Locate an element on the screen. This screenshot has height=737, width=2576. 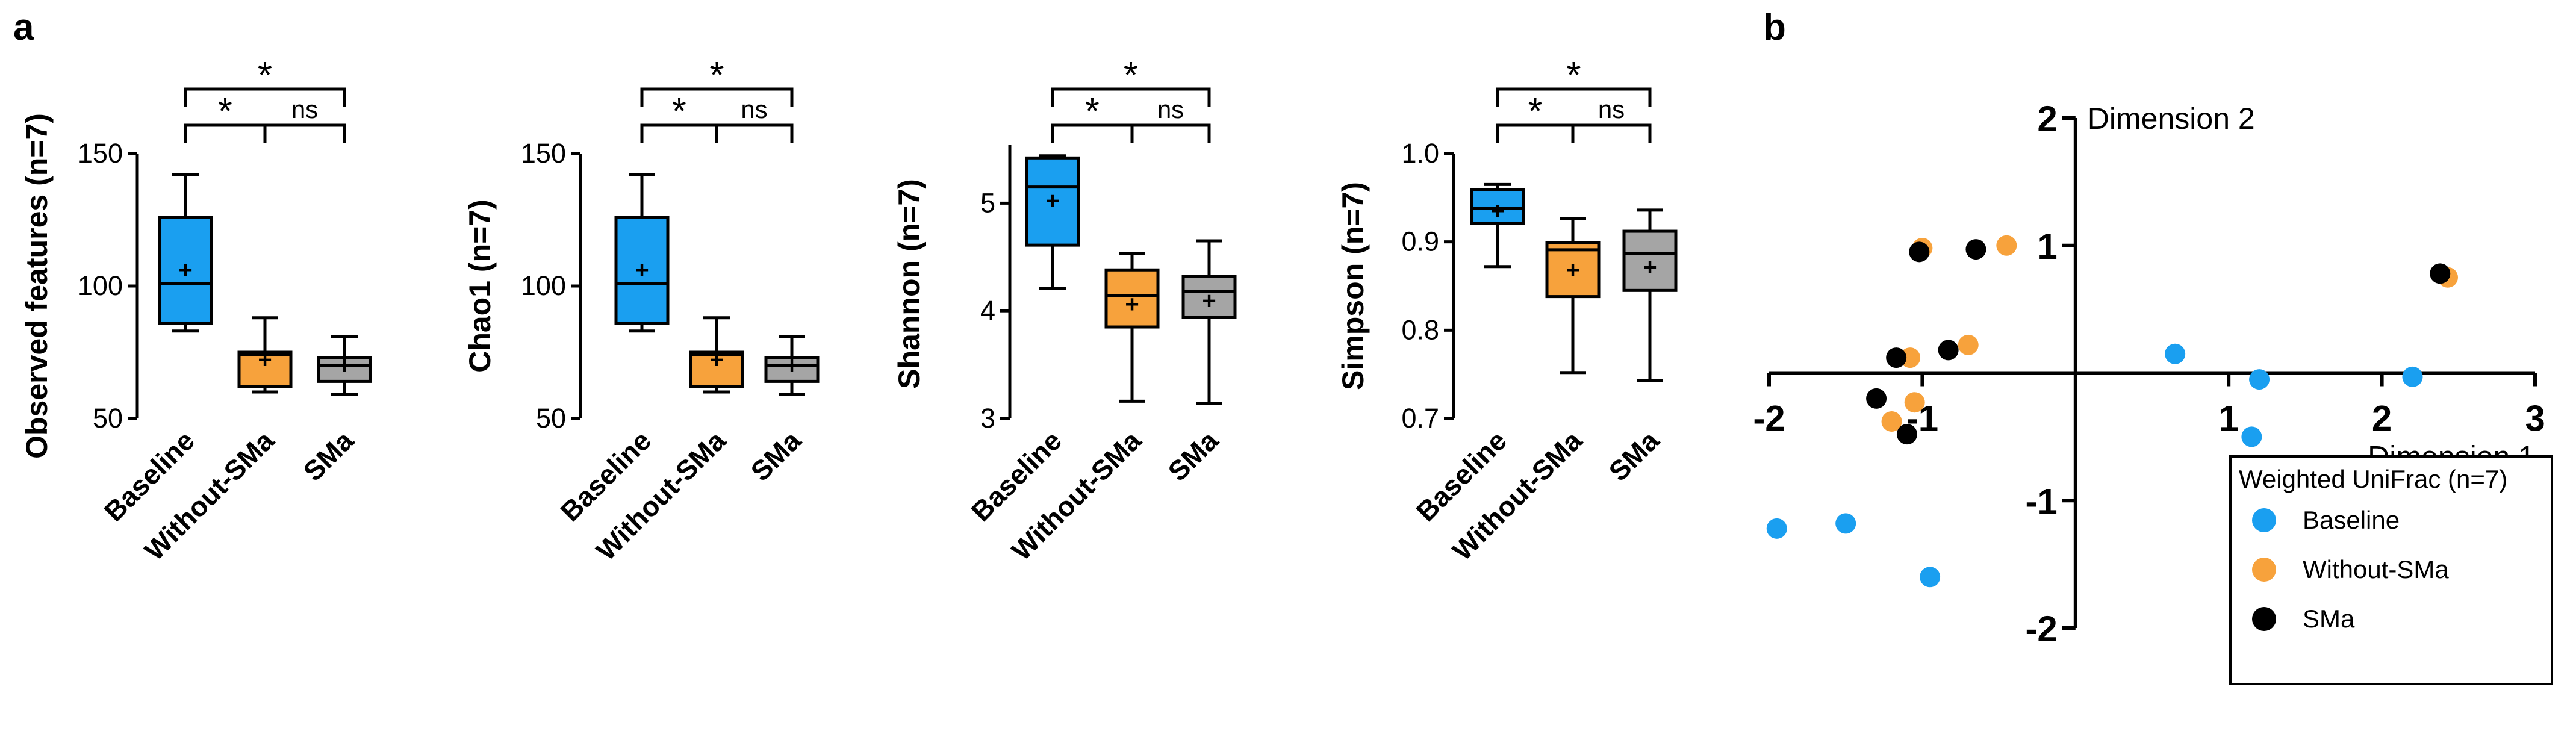
y-tick-label: 1 is located at coordinates (2047, 246).